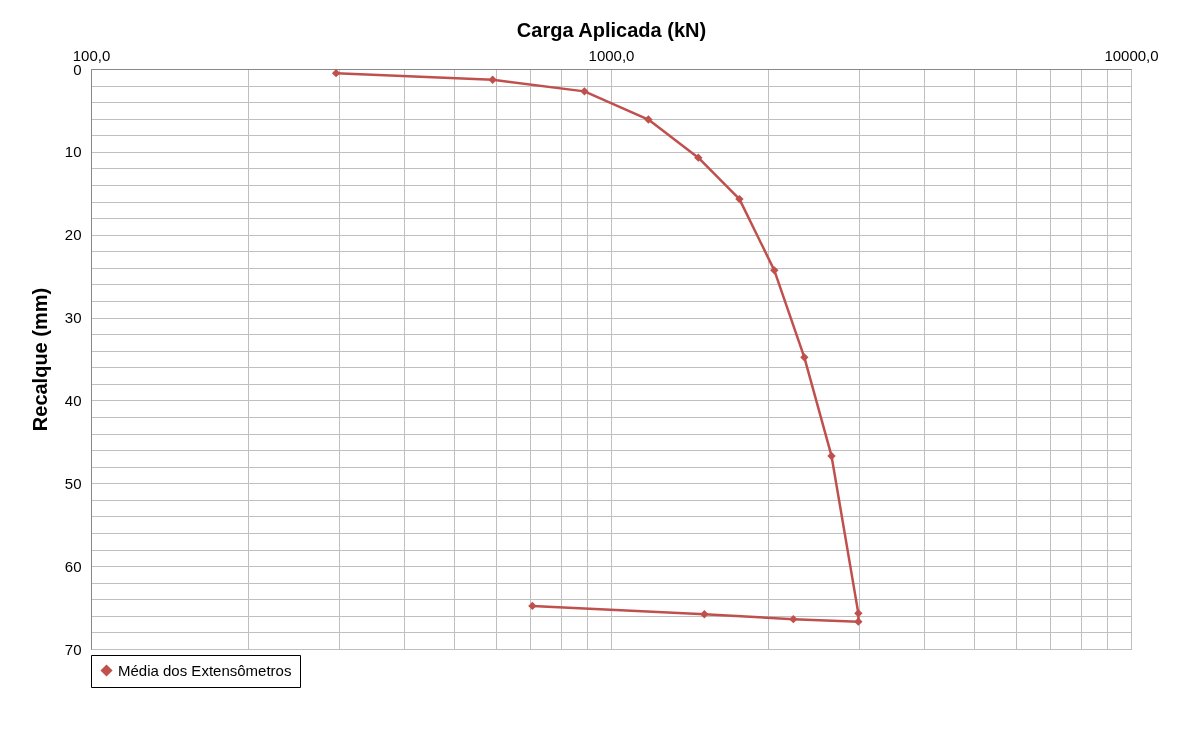 This screenshot has height=737, width=1183. I want to click on legend-label: Média dos Extensômetros, so click(205, 670).